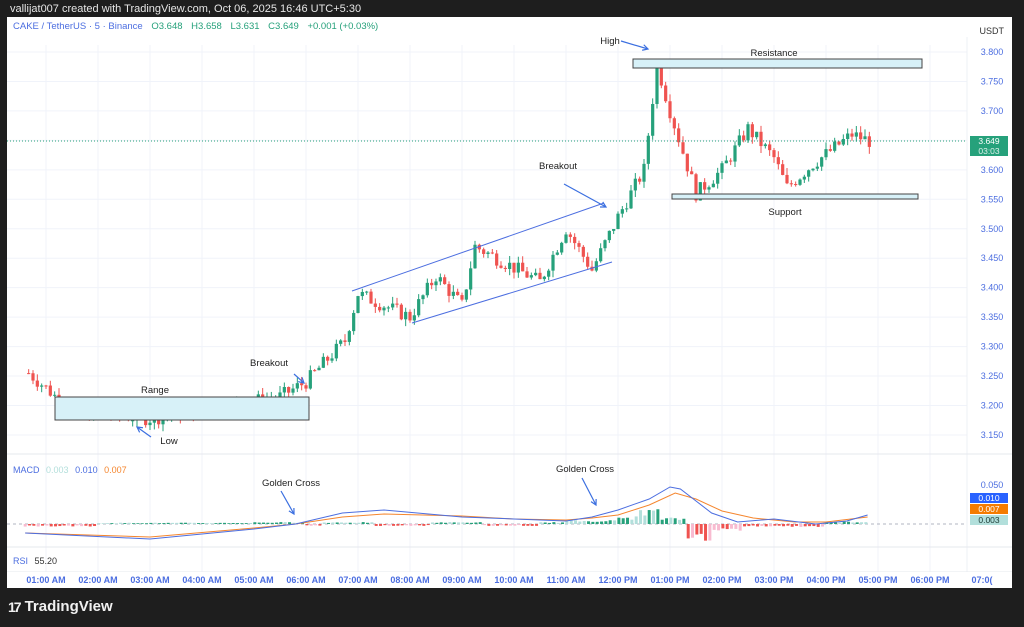 The width and height of the screenshot is (1024, 627). I want to click on time-axis-label: 03:00 AM, so click(150, 580).